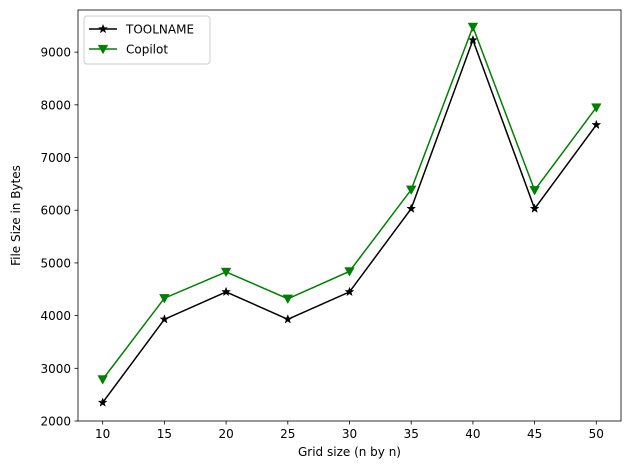  Describe the element at coordinates (534, 434) in the screenshot. I see `x-tick-label: 45` at that location.